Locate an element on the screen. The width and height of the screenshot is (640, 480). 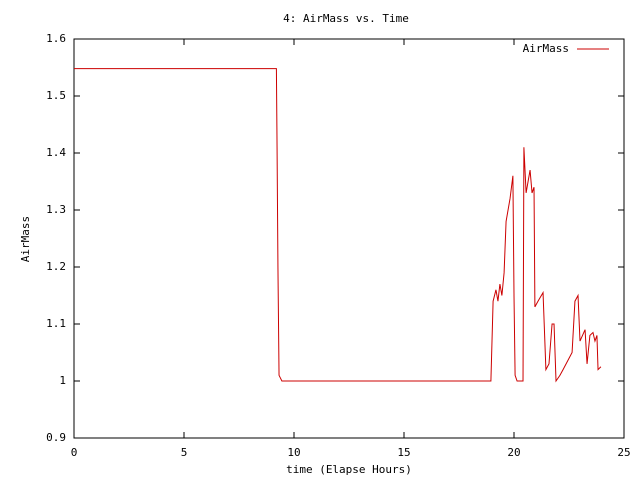
y-tick-label: 1 is located at coordinates (62, 380).